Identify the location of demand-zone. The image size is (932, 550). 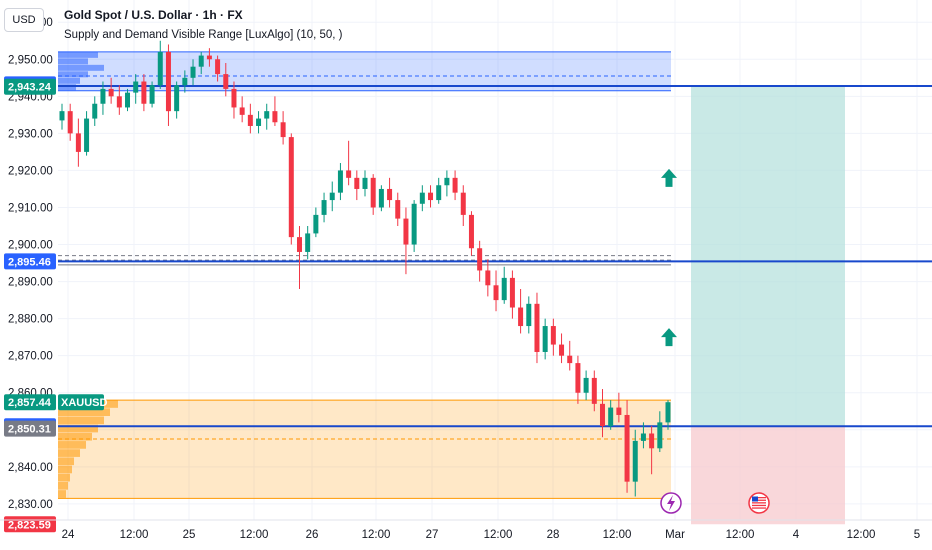
(364, 449).